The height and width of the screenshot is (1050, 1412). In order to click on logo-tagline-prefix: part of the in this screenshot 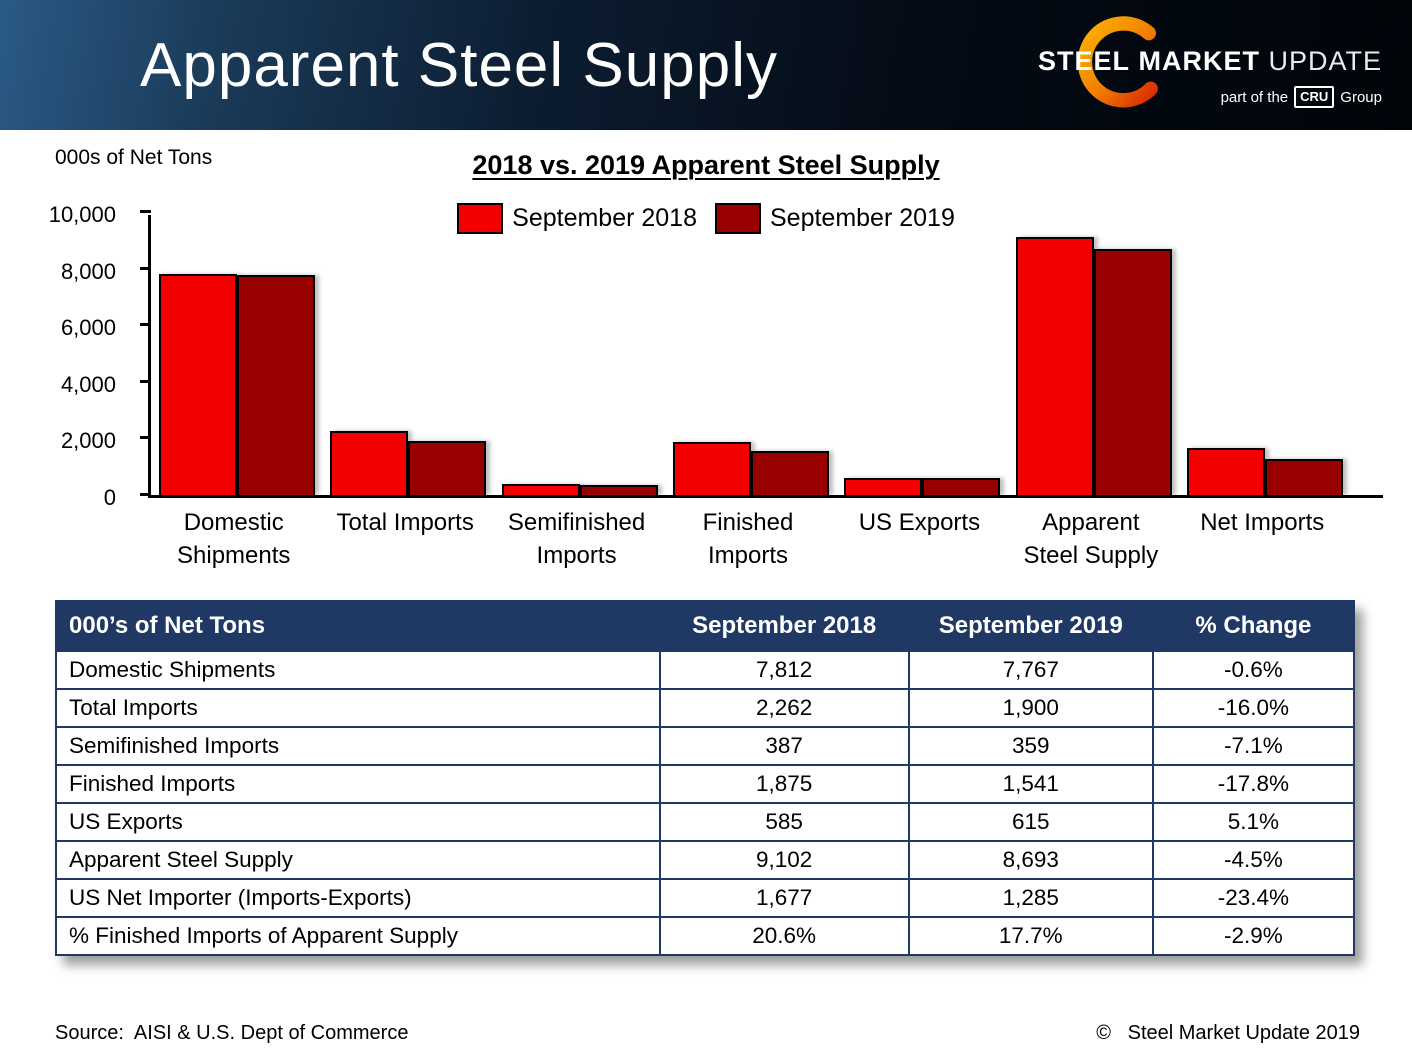, I will do `click(1254, 97)`.